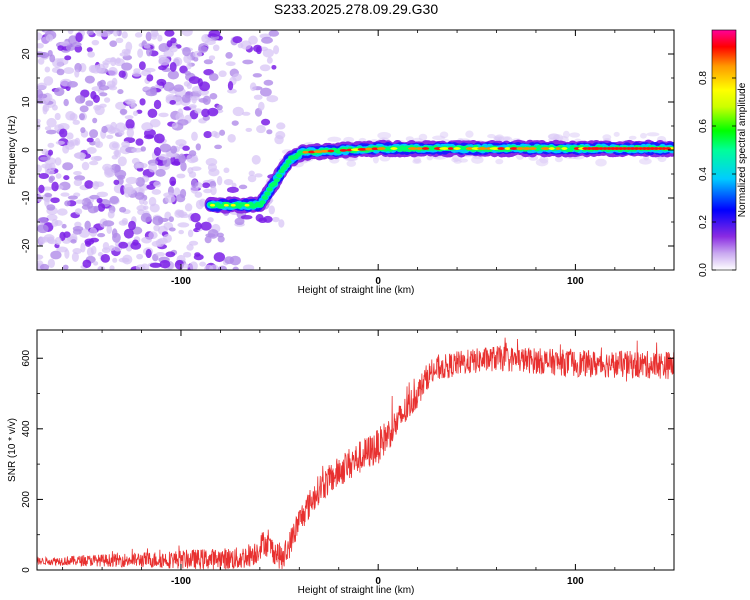 The height and width of the screenshot is (600, 750). What do you see at coordinates (356, 9) in the screenshot?
I see `figure-title: S233.2025.278.09.29.G30` at bounding box center [356, 9].